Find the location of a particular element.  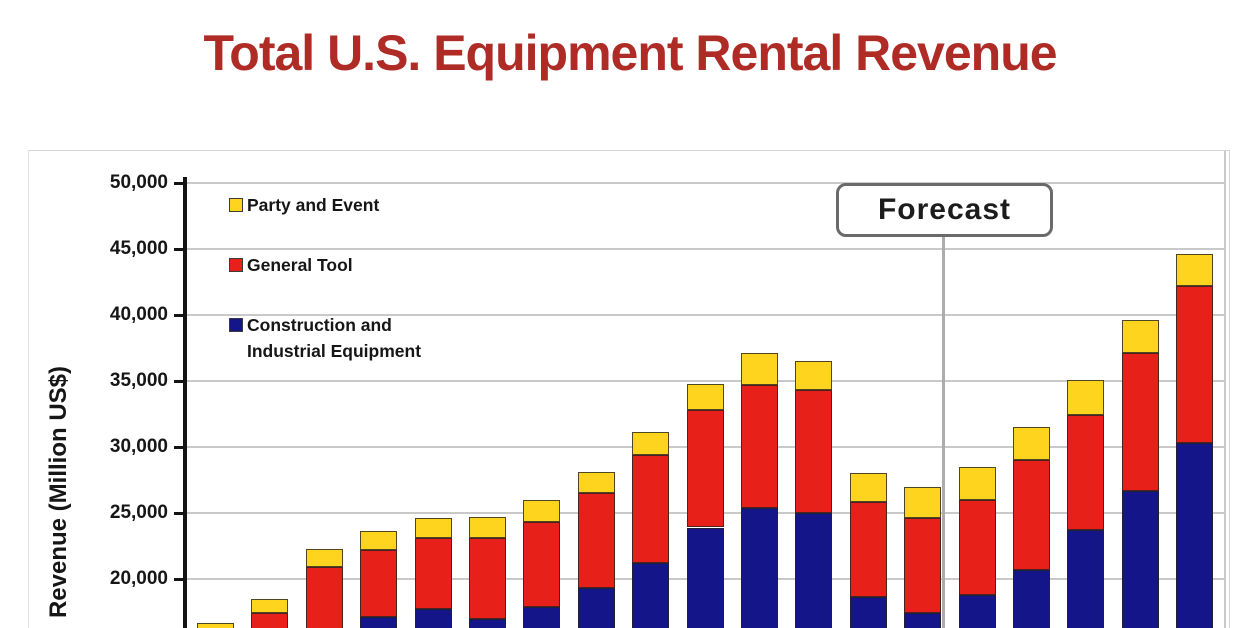

legend-item-party-and-event: Party and Event is located at coordinates (344, 205).